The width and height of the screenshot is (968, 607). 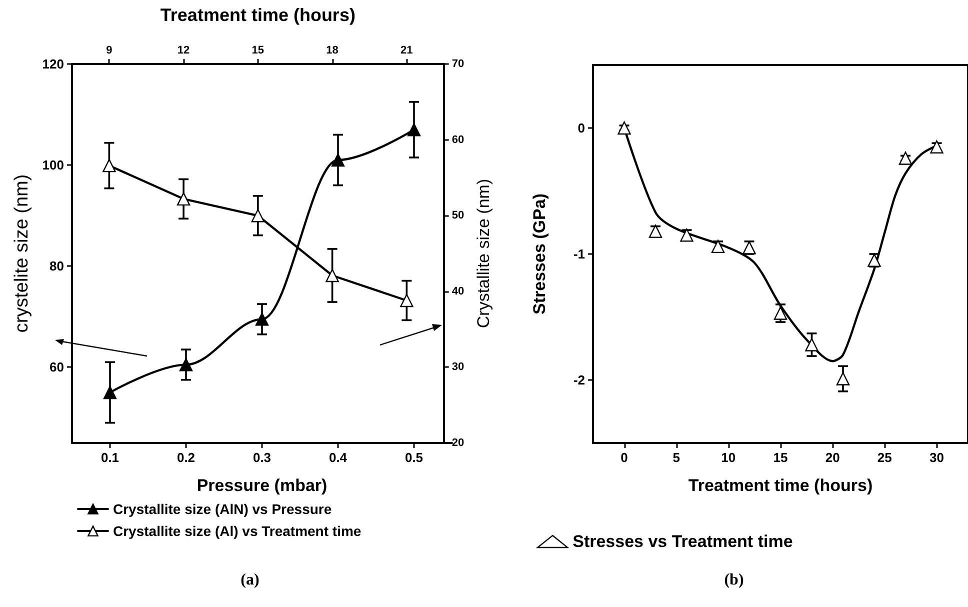 What do you see at coordinates (581, 128) in the screenshot?
I see `y-tick-label: 0` at bounding box center [581, 128].